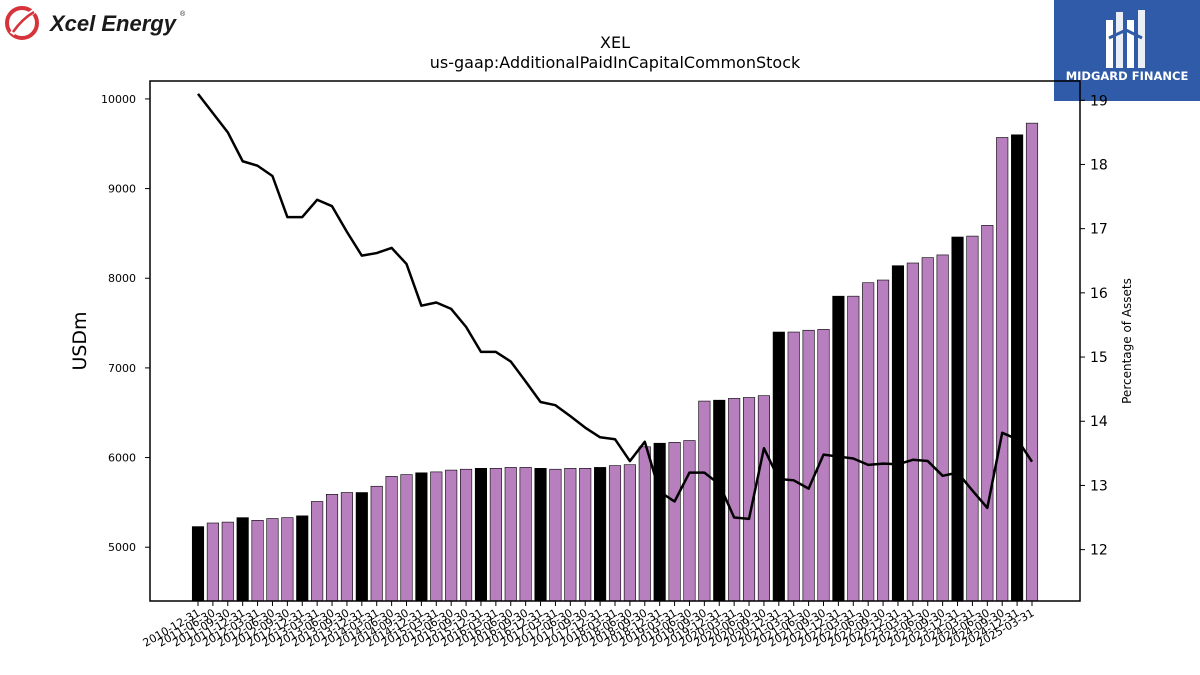 Image resolution: width=1200 pixels, height=675 pixels. Describe the element at coordinates (22, 23) in the screenshot. I see `xcel-swoosh-icon` at that location.